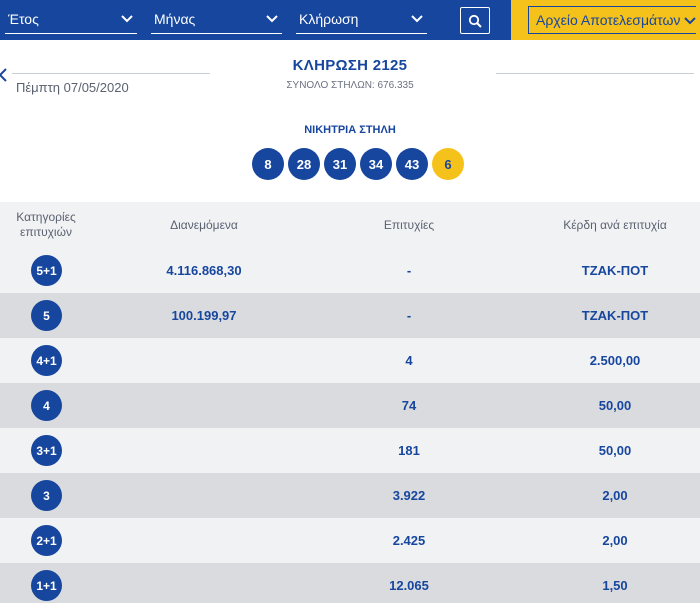 This screenshot has height=603, width=700. What do you see at coordinates (204, 225) in the screenshot?
I see `header-distributed: Διανεμόμενα` at bounding box center [204, 225].